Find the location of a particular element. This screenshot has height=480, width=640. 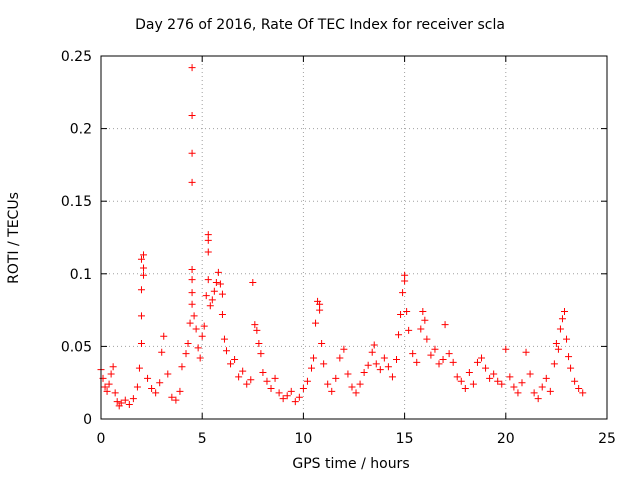

y-tick-label-2: 0.1 is located at coordinates (81, 275).